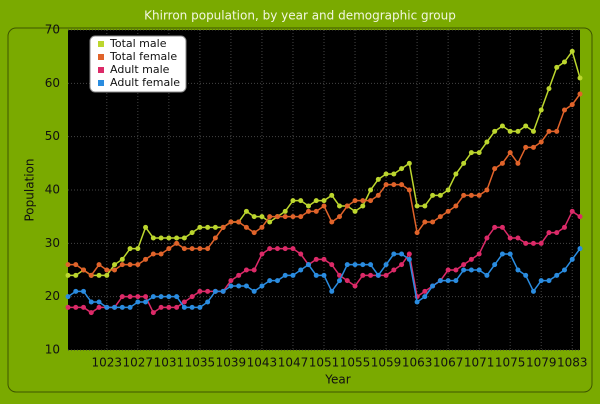  Describe the element at coordinates (572, 363) in the screenshot. I see `x-tick-label: 1083` at that location.